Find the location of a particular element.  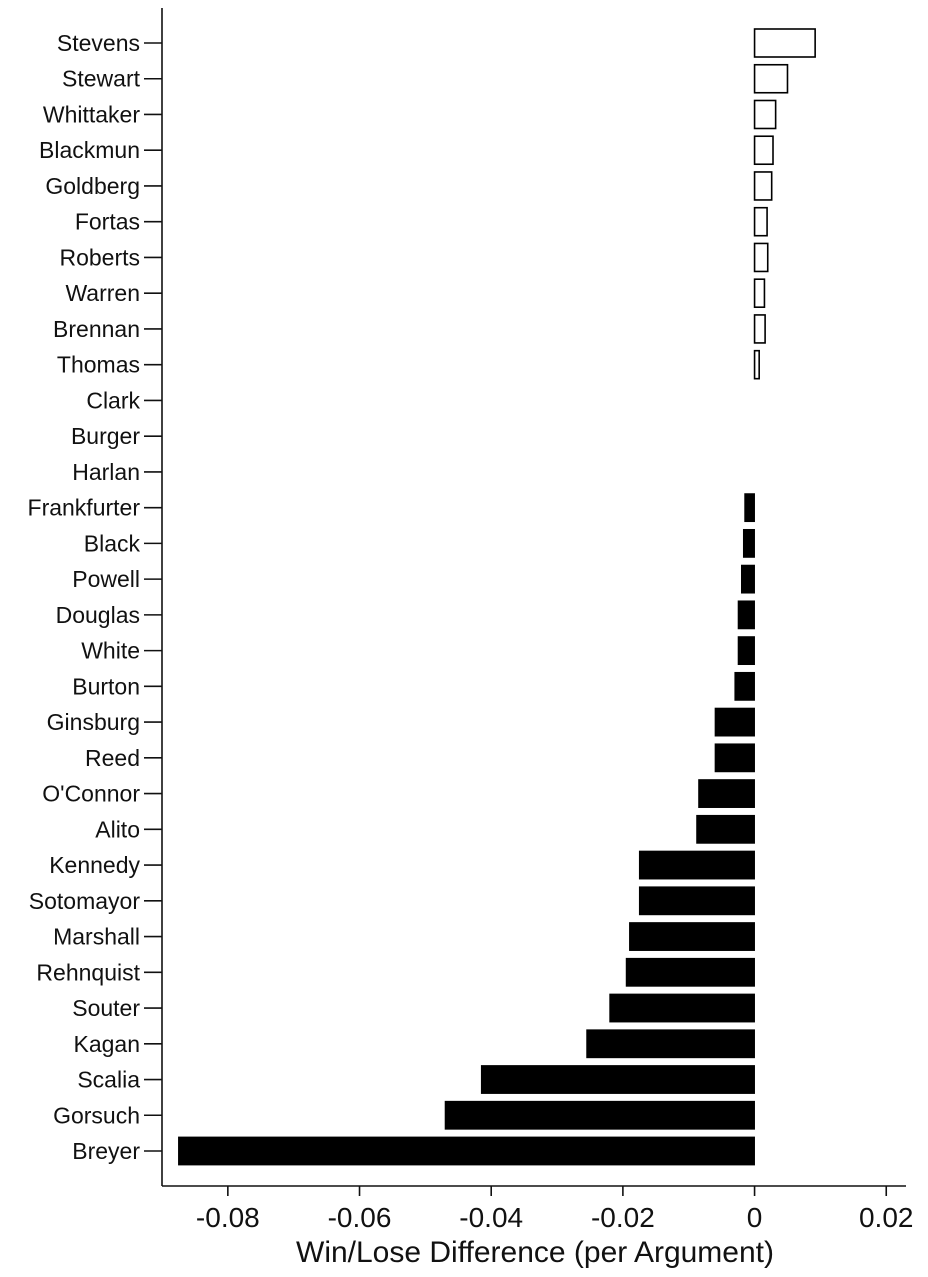

y-tick-label: Warren is located at coordinates (102, 293).